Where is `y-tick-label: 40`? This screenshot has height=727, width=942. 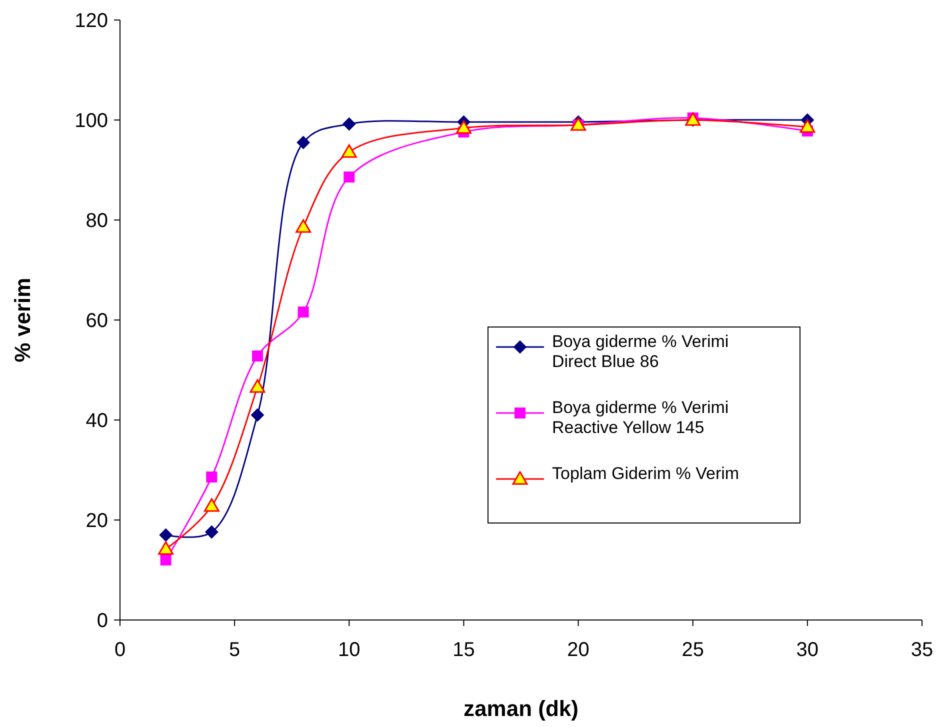
y-tick-label: 40 is located at coordinates (97, 421).